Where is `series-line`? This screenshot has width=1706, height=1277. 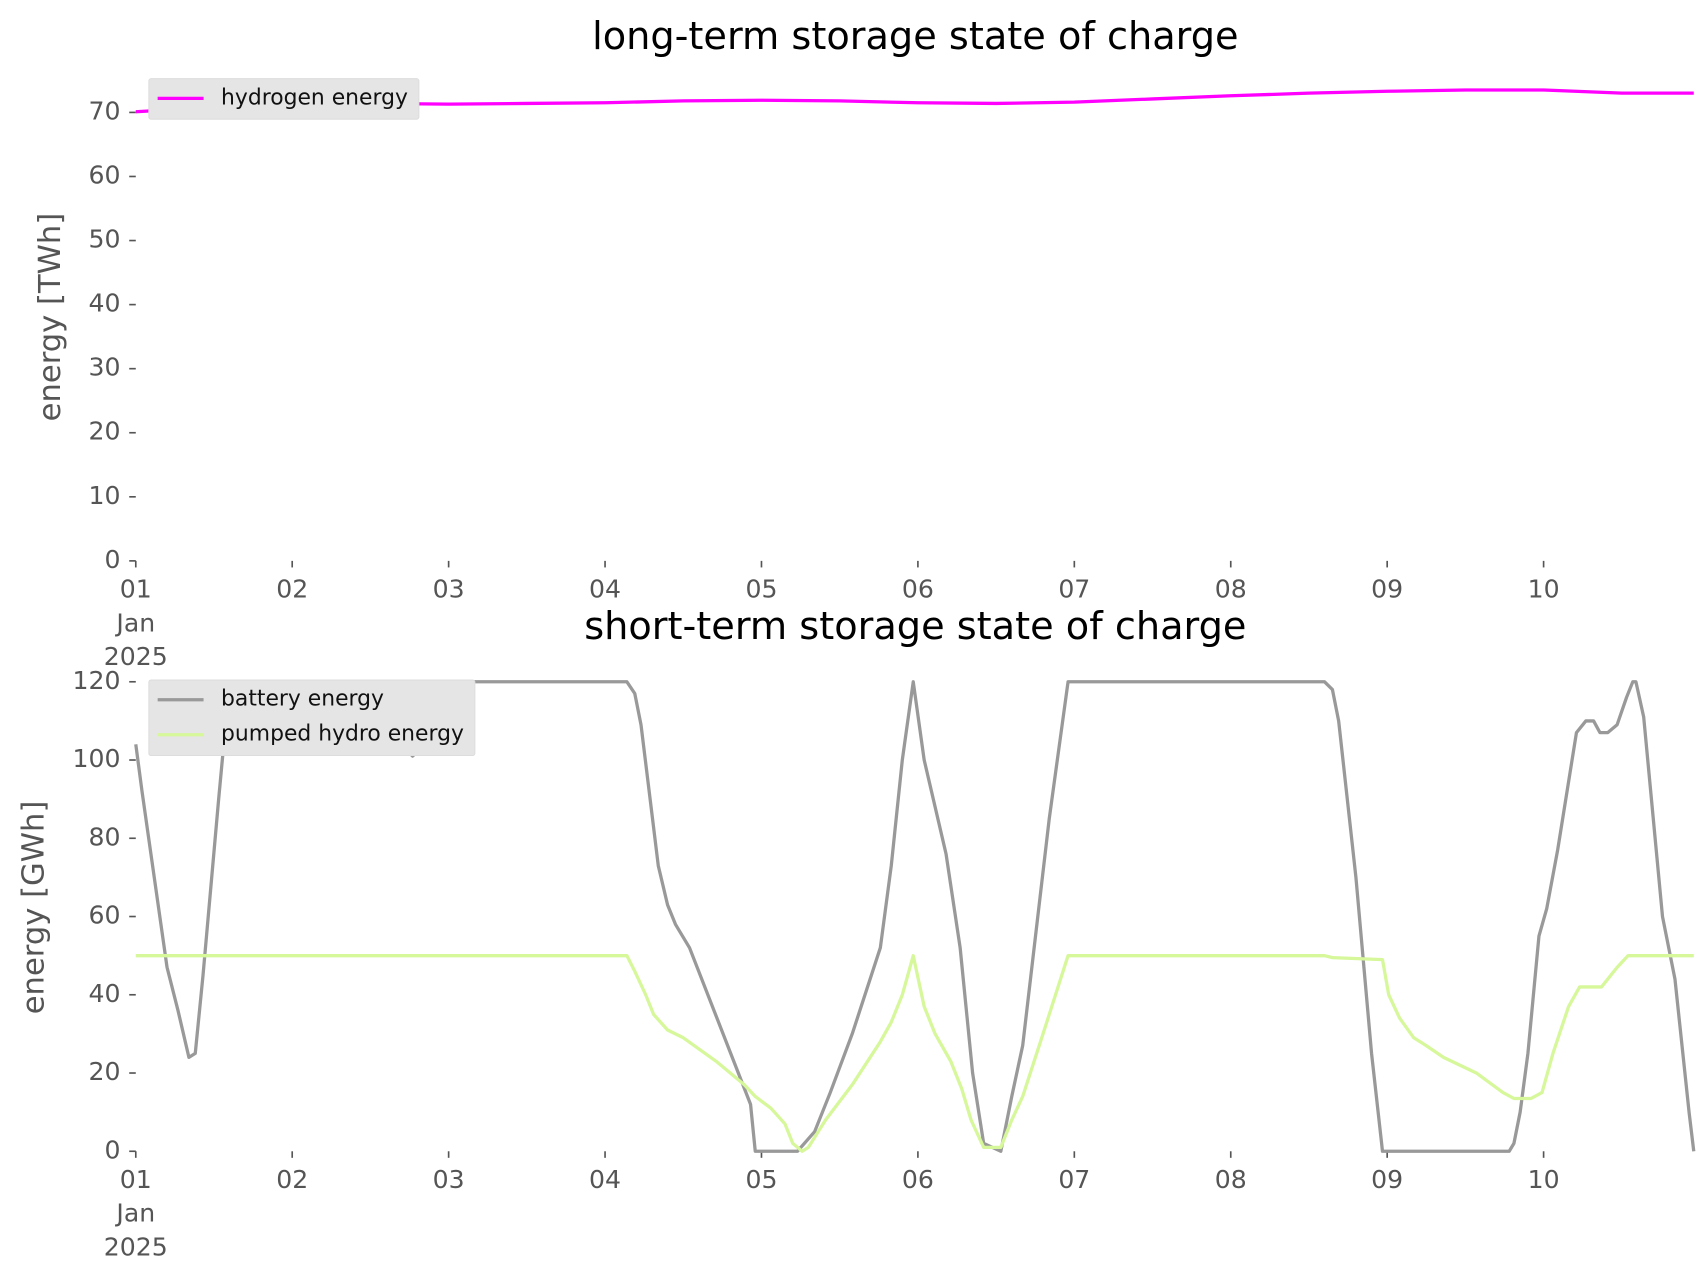 series-line is located at coordinates (914, 1053).